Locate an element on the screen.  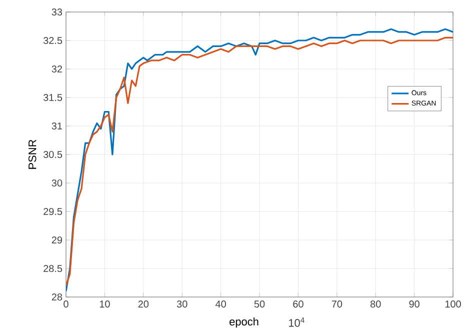
x-tick-label: 20 is located at coordinates (143, 304).